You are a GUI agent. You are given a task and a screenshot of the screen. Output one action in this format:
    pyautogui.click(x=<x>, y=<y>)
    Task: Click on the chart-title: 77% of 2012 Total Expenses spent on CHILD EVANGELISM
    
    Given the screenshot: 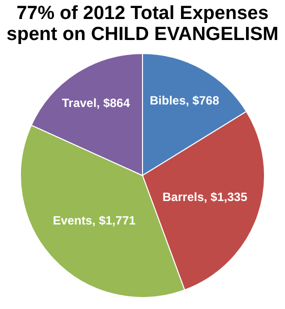 What is the action you would take?
    pyautogui.click(x=142, y=24)
    